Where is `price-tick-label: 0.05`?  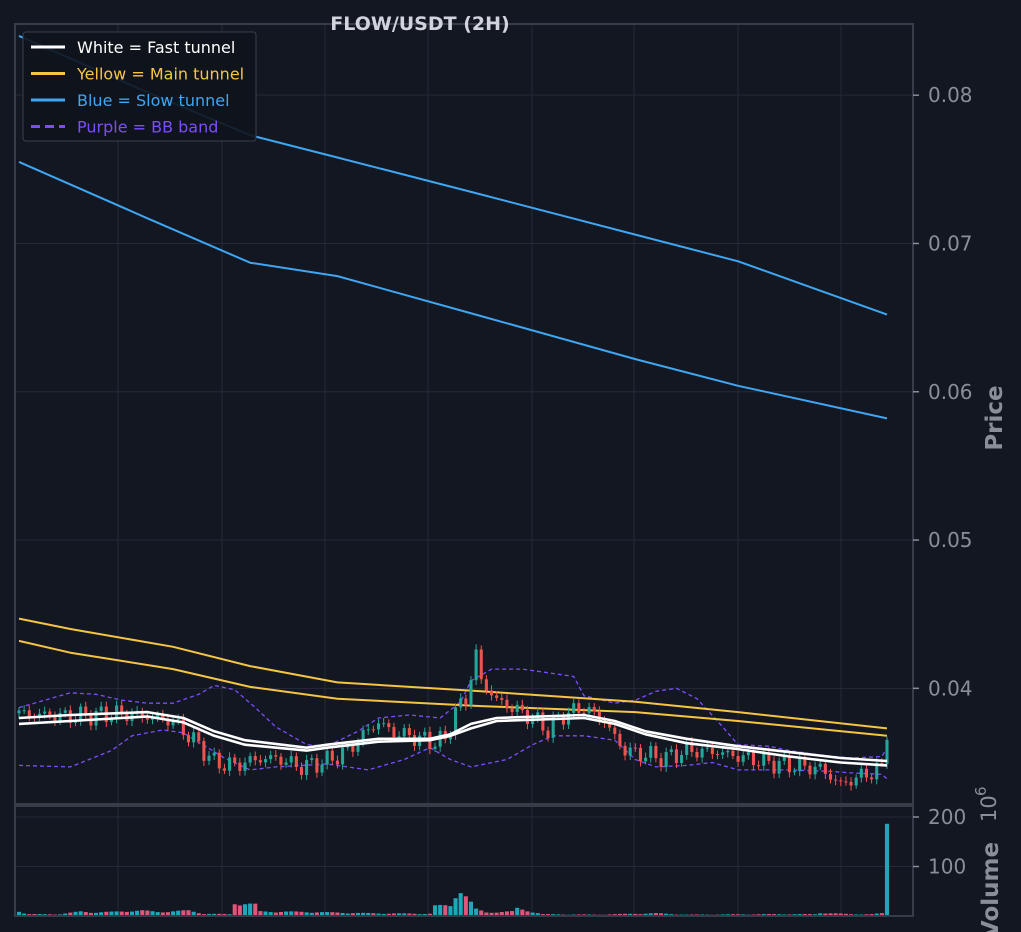
price-tick-label: 0.05 is located at coordinates (950, 540).